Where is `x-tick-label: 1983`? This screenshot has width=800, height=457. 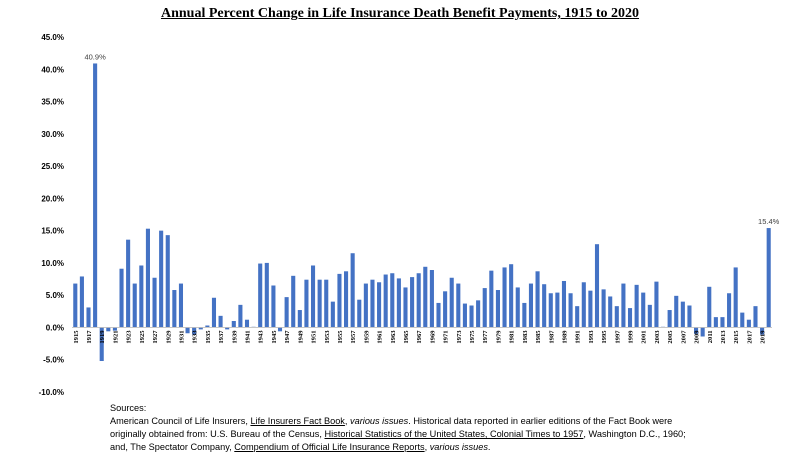
x-tick-label: 1983 is located at coordinates (525, 337).